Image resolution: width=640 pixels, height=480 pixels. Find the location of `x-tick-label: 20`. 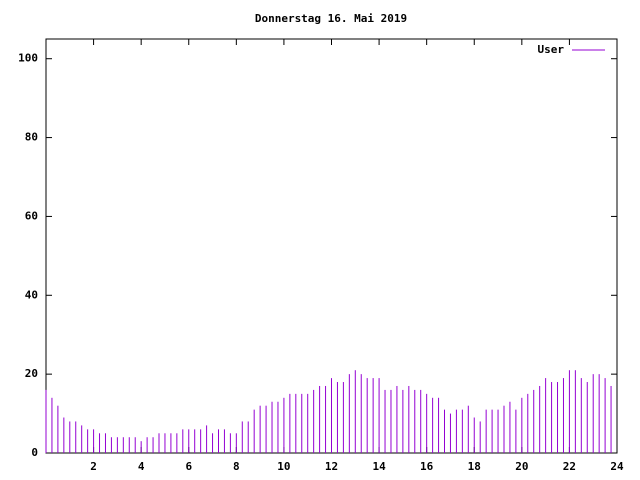

x-tick-label: 20 is located at coordinates (521, 466).